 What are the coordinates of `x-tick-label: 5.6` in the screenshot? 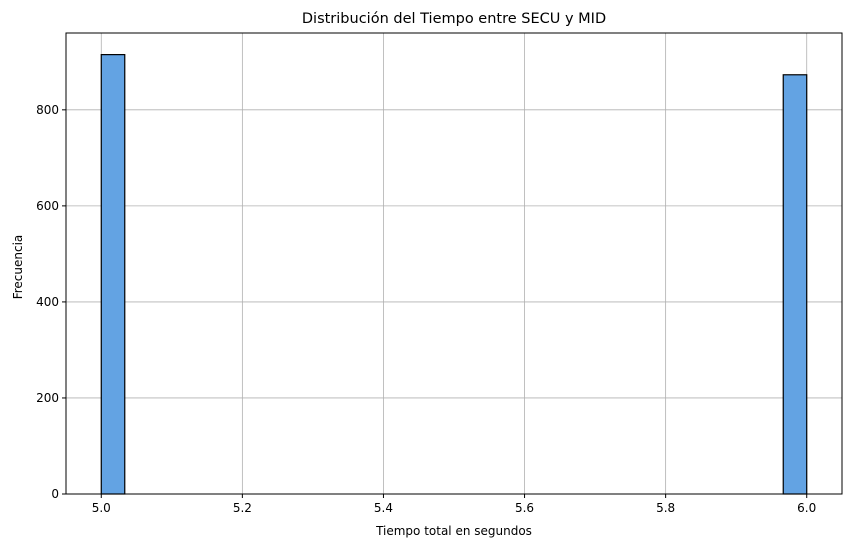 It's located at (524, 508).